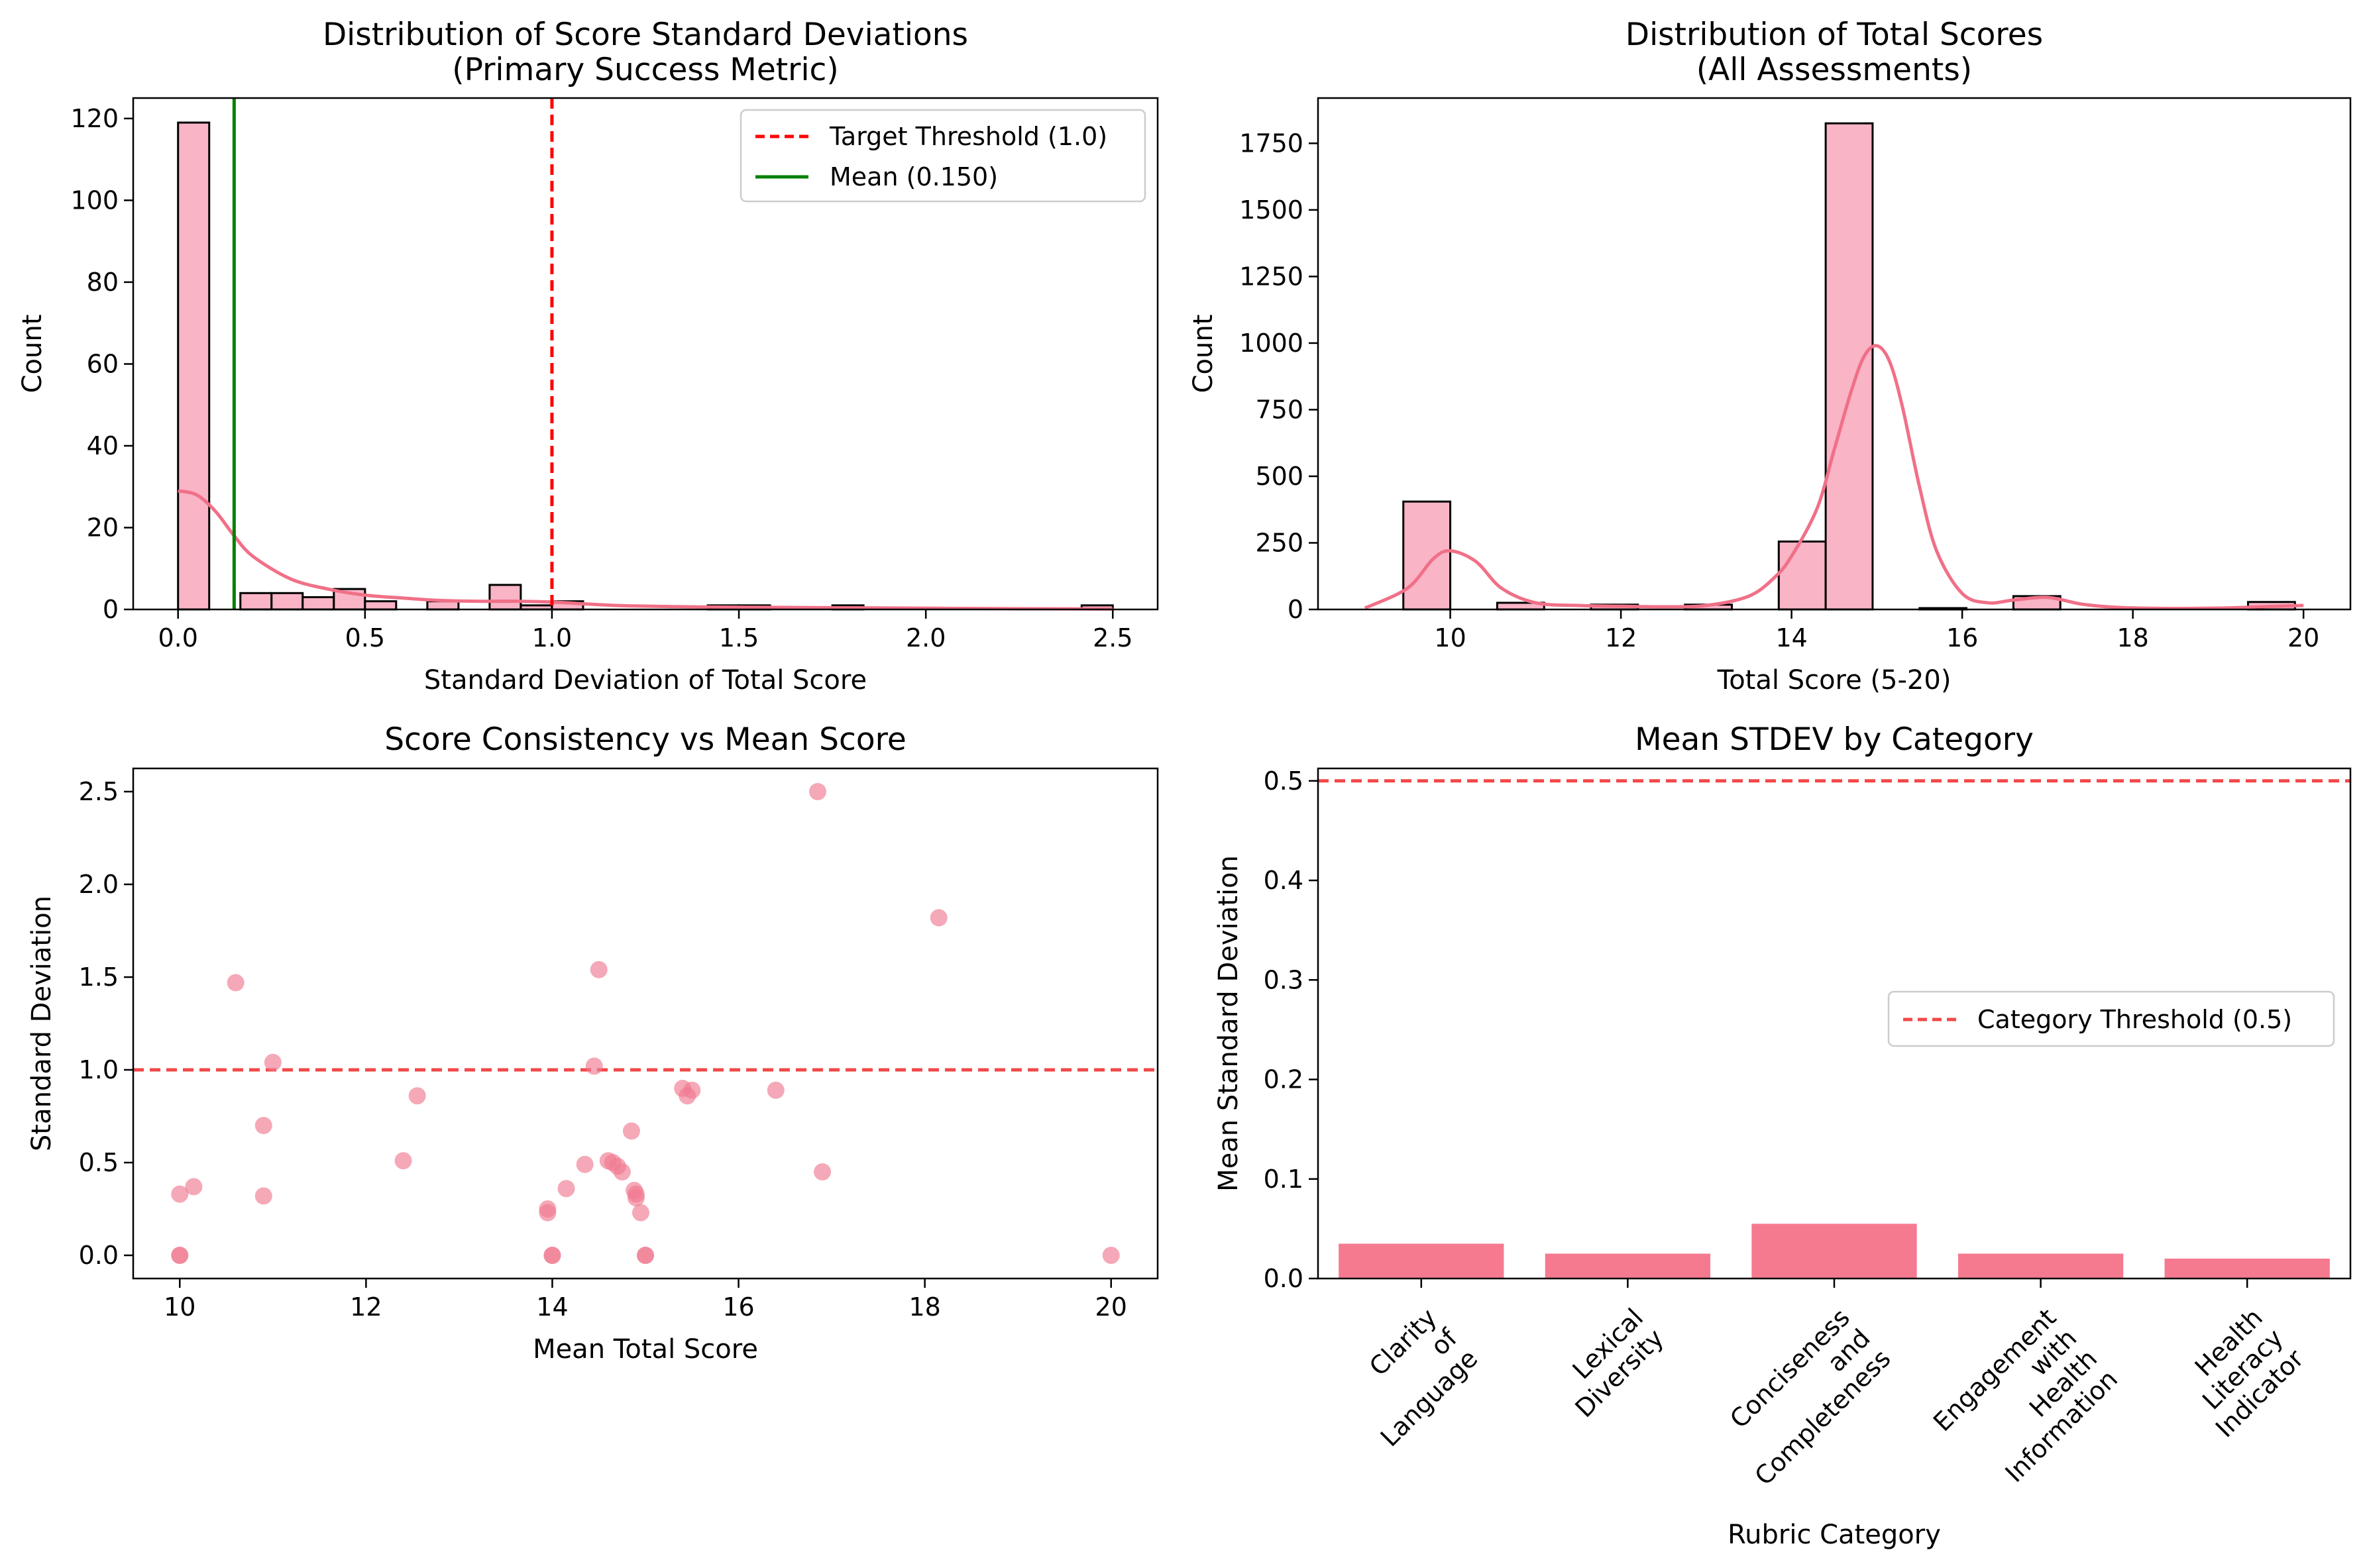  Describe the element at coordinates (552, 1307) in the screenshot. I see `panel3-x-tick-label: 14` at that location.